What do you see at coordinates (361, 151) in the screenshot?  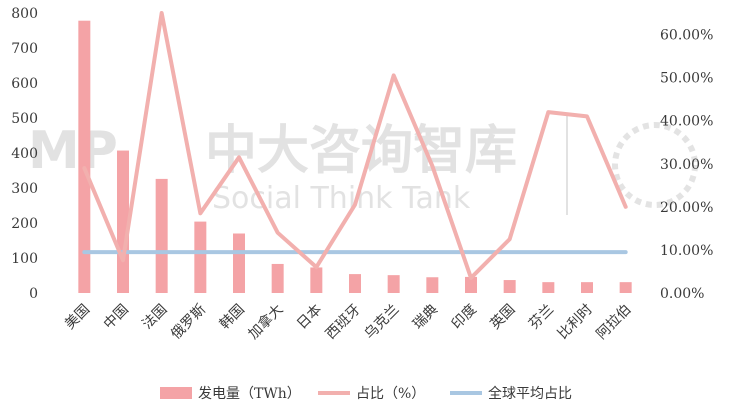 I see `watermark-title: 中大咨询智库` at bounding box center [361, 151].